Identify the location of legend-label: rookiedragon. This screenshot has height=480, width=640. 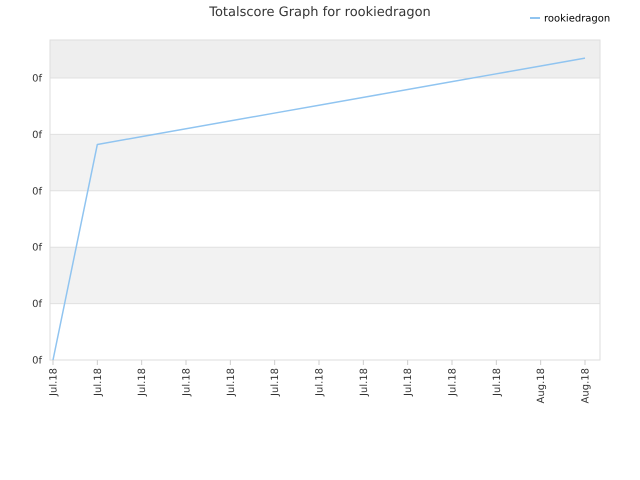
(577, 19).